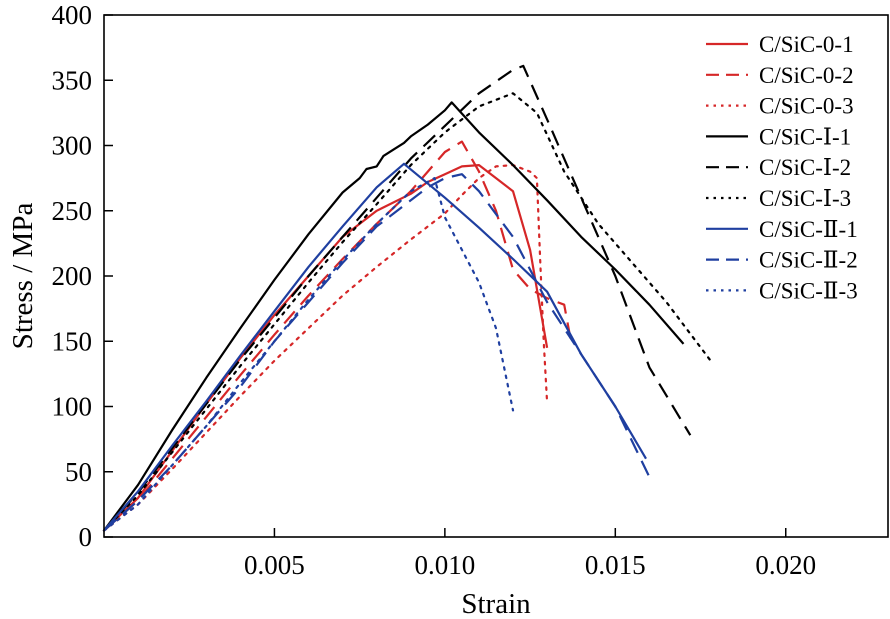 Image resolution: width=890 pixels, height=619 pixels. Describe the element at coordinates (72, 80) in the screenshot. I see `y-tick-label: 350` at that location.